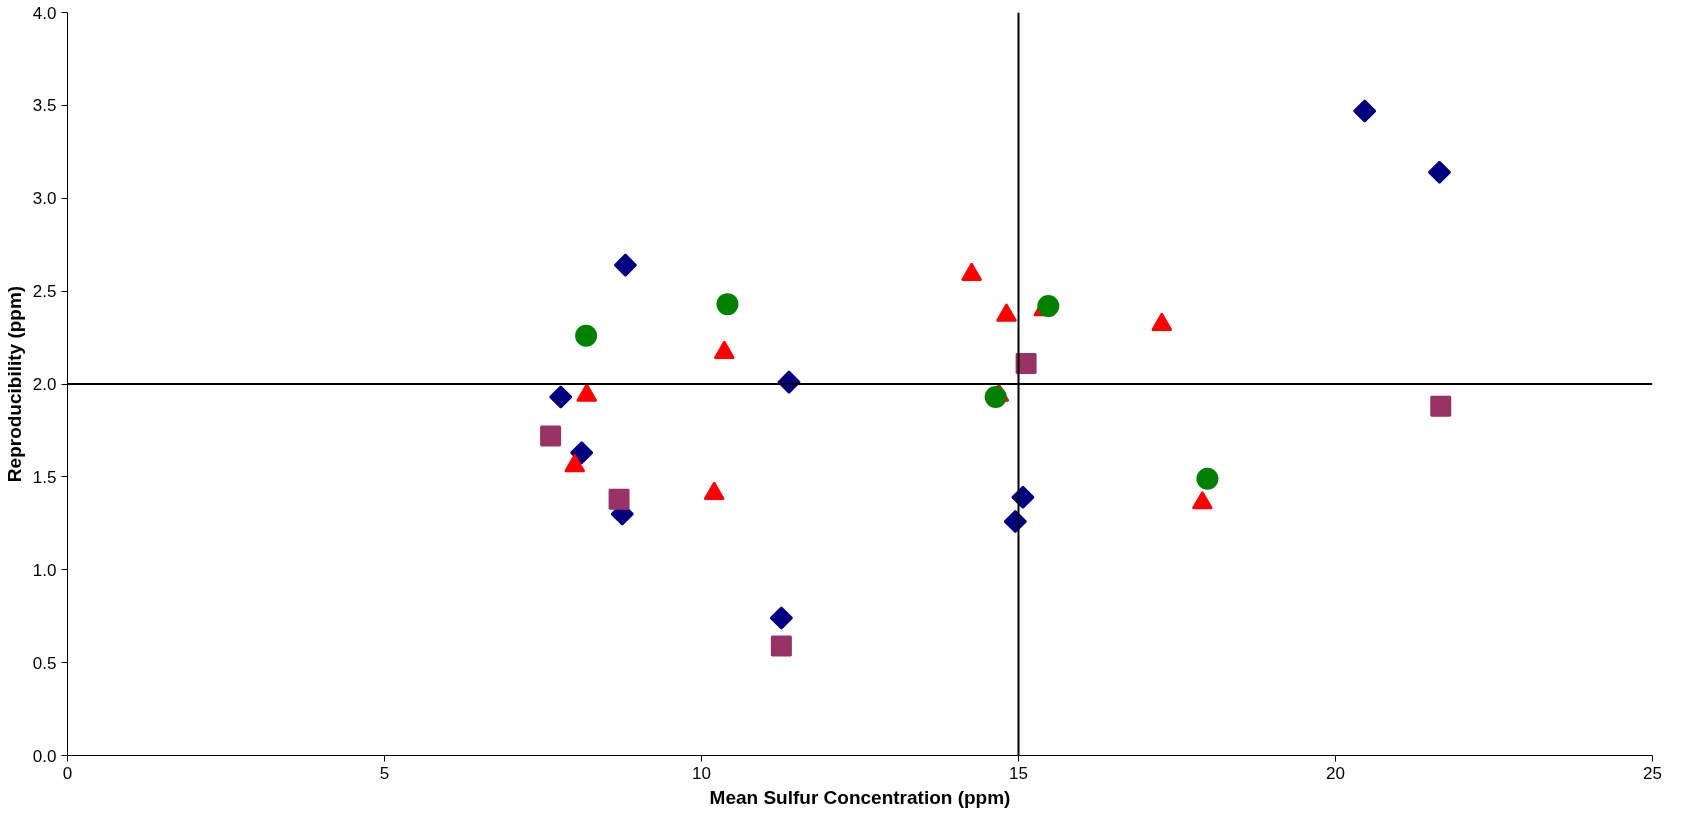 The width and height of the screenshot is (1682, 819). Describe the element at coordinates (44, 756) in the screenshot. I see `y-tick-label: 0.0` at that location.